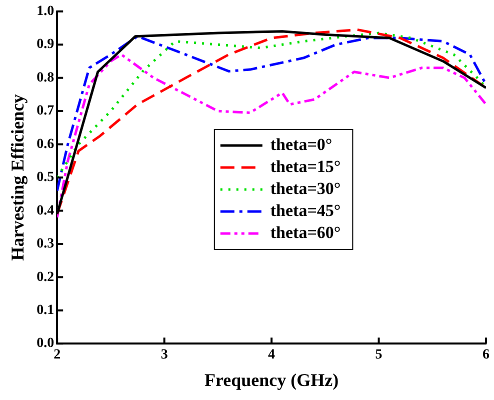 This screenshot has height=400, width=494. What do you see at coordinates (272, 355) in the screenshot?
I see `x-tick-label: 4` at bounding box center [272, 355].